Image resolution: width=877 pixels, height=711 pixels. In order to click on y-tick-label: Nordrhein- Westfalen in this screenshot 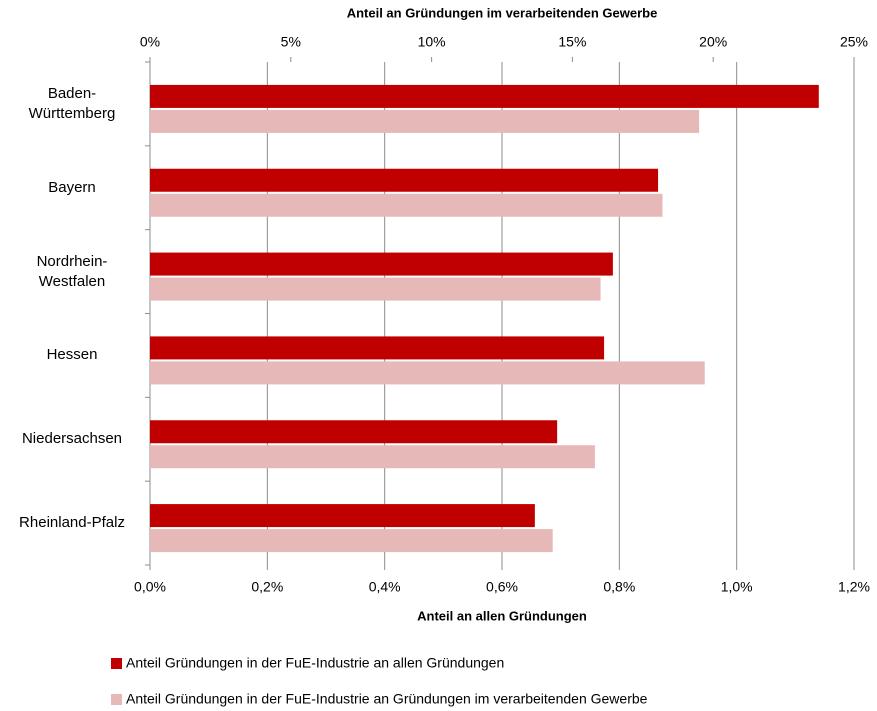, I will do `click(72, 271)`.